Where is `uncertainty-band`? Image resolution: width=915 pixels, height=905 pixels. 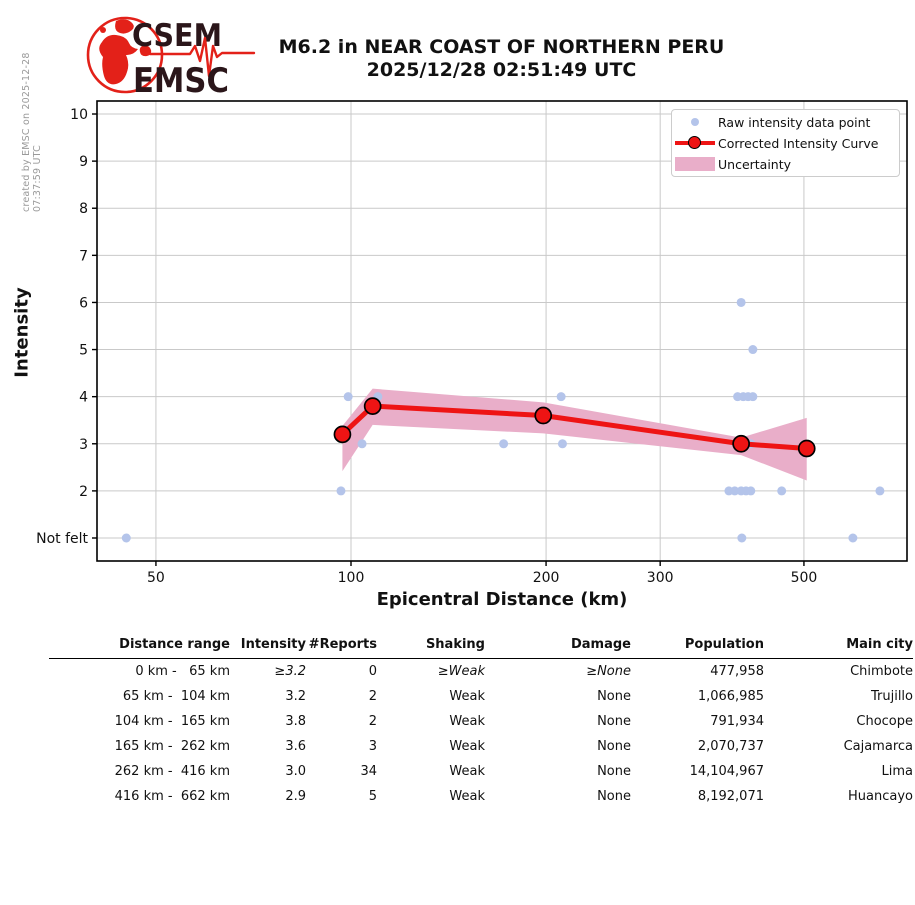
uncertainty-band is located at coordinates (574, 434).